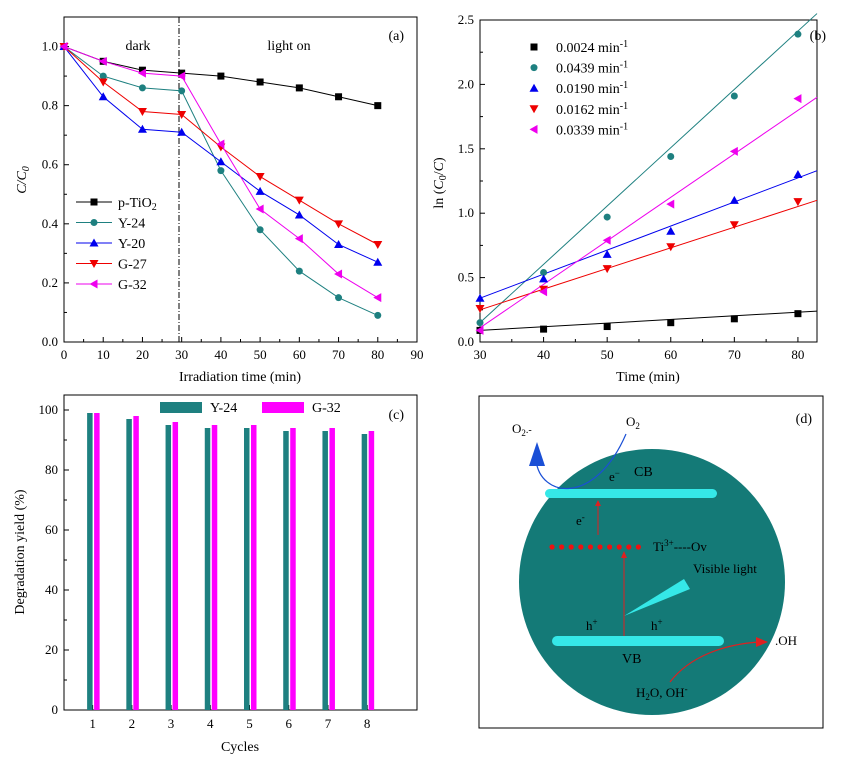 This screenshot has width=846, height=761. I want to click on panel-a-y-tick-label: 0.4, so click(50, 223).